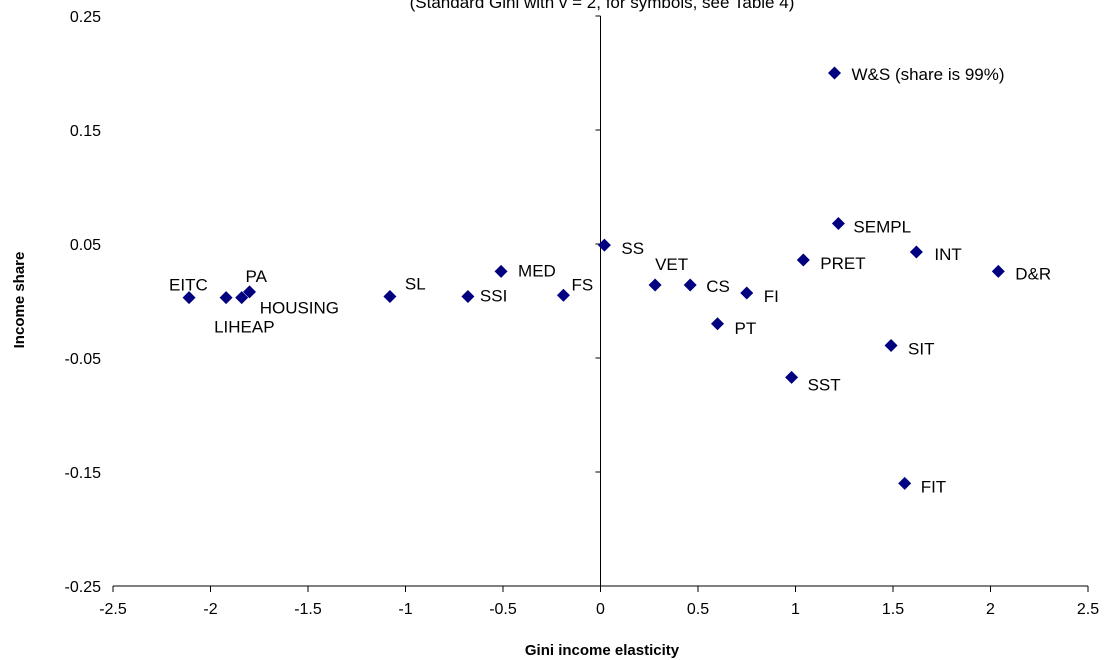 The height and width of the screenshot is (660, 1107). What do you see at coordinates (83, 587) in the screenshot?
I see `y-tick-label: -0.25` at bounding box center [83, 587].